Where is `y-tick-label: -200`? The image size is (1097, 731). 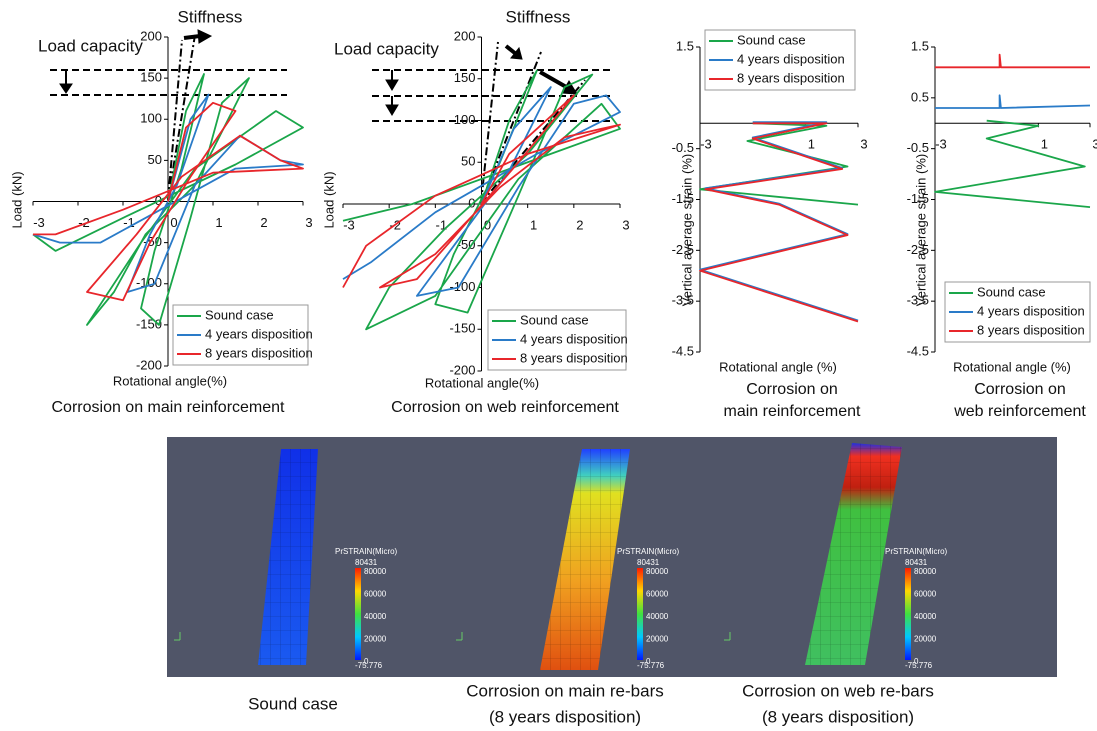 y-tick-label: -200 is located at coordinates (462, 369).